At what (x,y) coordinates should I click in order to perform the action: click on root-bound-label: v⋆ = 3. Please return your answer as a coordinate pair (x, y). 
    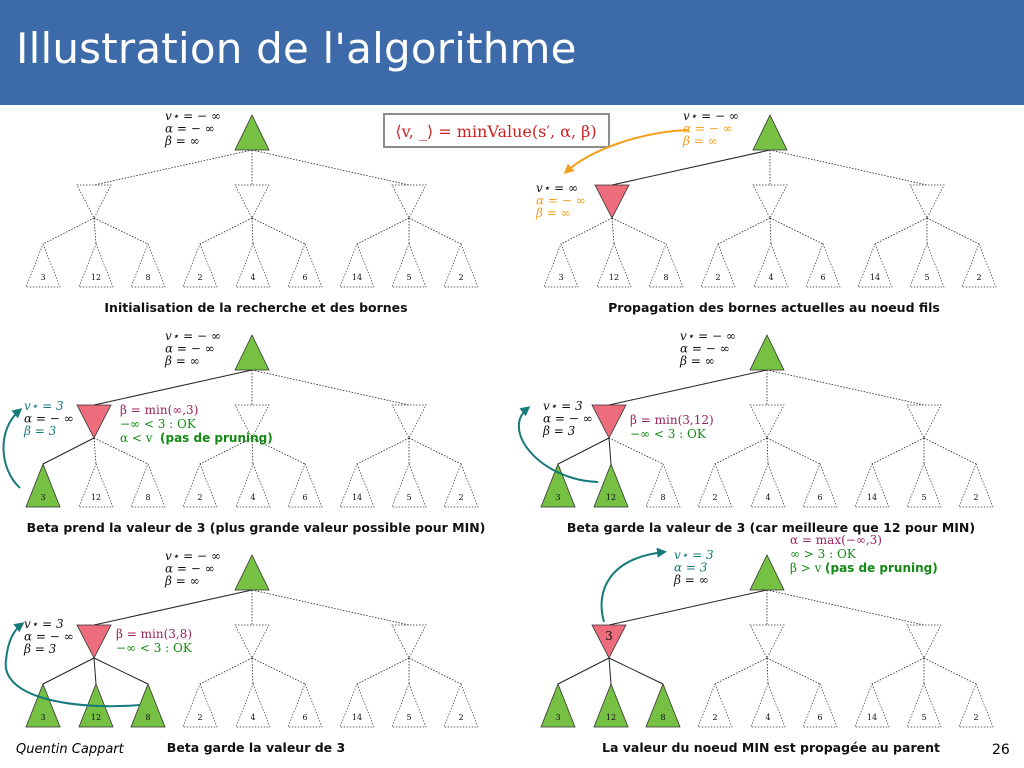
    Looking at the image, I should click on (694, 555).